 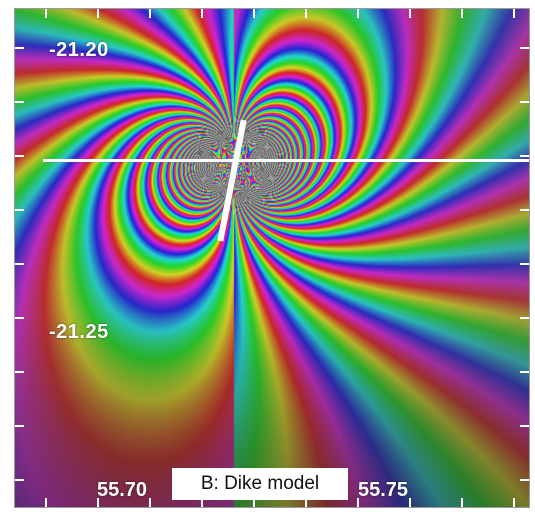 I want to click on model-caption: B: Dike model, so click(x=260, y=484).